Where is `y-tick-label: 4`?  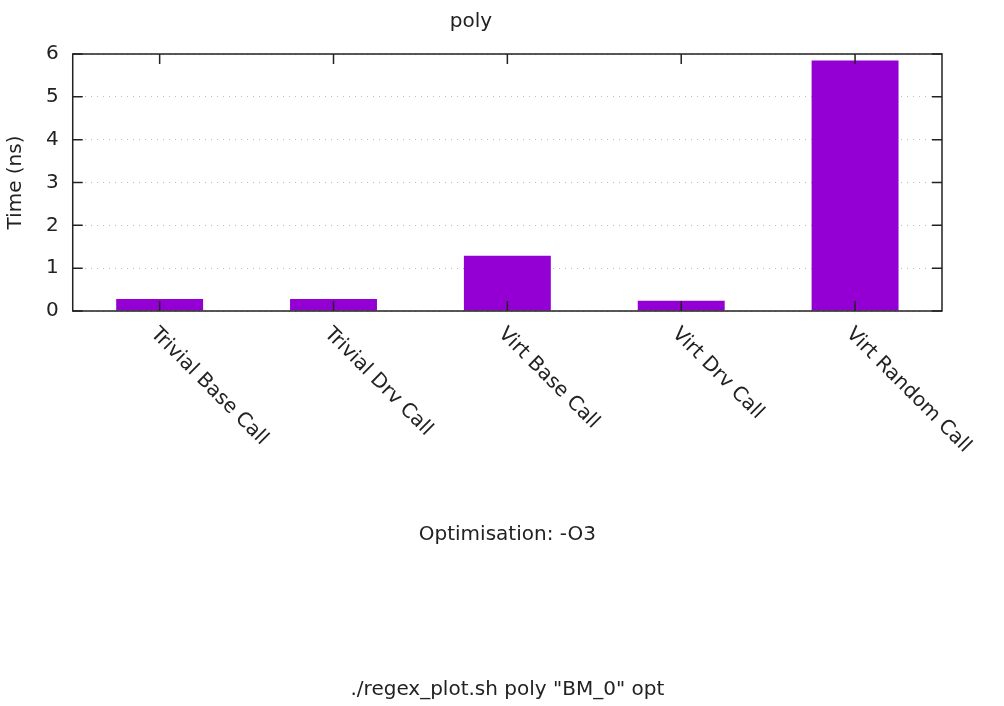
y-tick-label: 4 is located at coordinates (52, 137).